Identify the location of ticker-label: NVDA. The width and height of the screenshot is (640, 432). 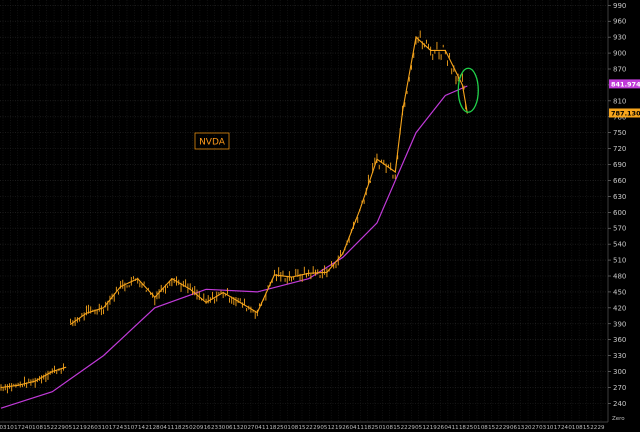
(212, 143).